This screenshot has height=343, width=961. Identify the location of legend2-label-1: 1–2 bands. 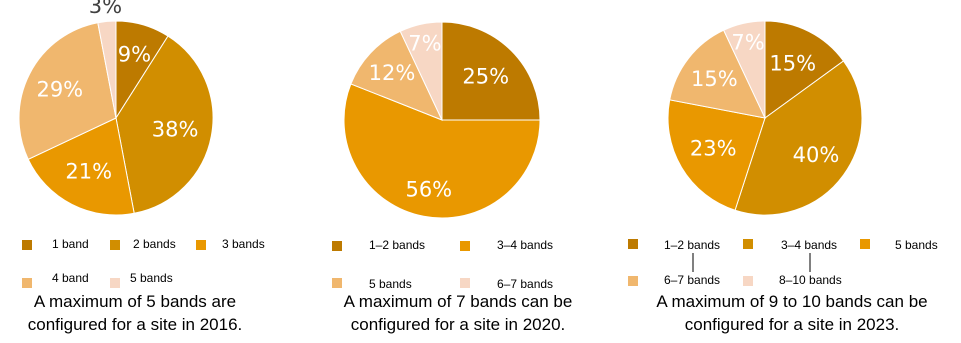
(397, 245).